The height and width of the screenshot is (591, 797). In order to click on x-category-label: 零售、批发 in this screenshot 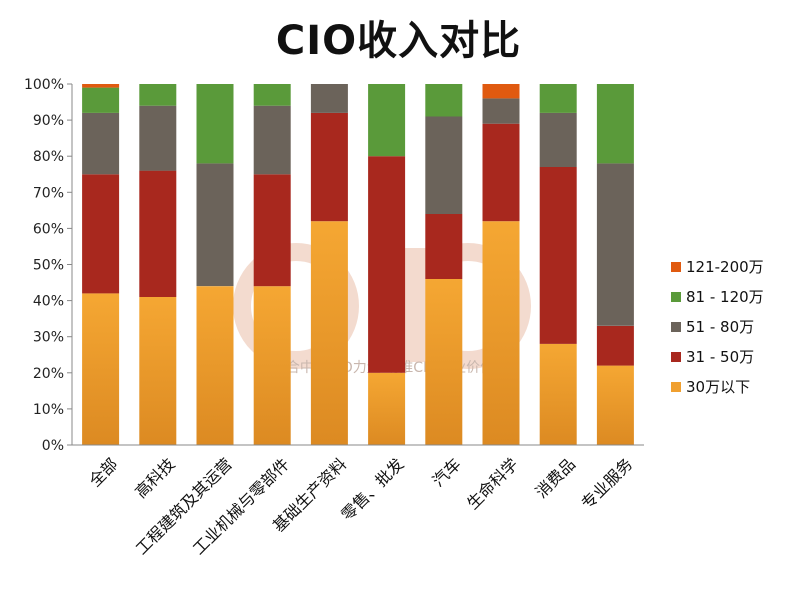, I will do `click(372, 489)`.